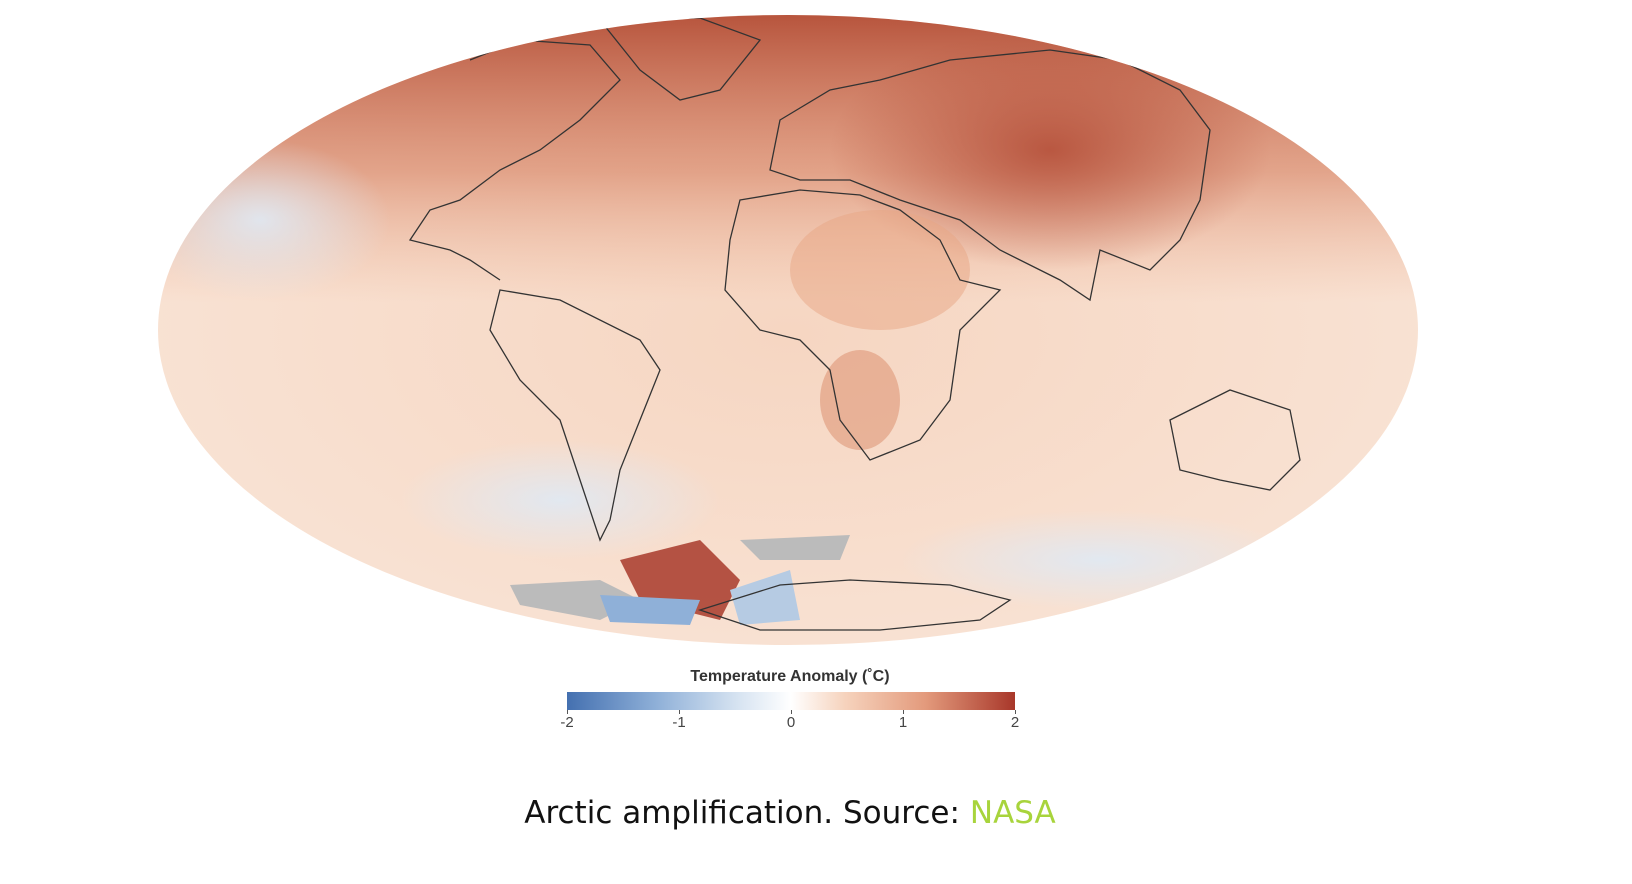 This screenshot has width=1632, height=884. What do you see at coordinates (791, 701) in the screenshot?
I see `colorbar` at bounding box center [791, 701].